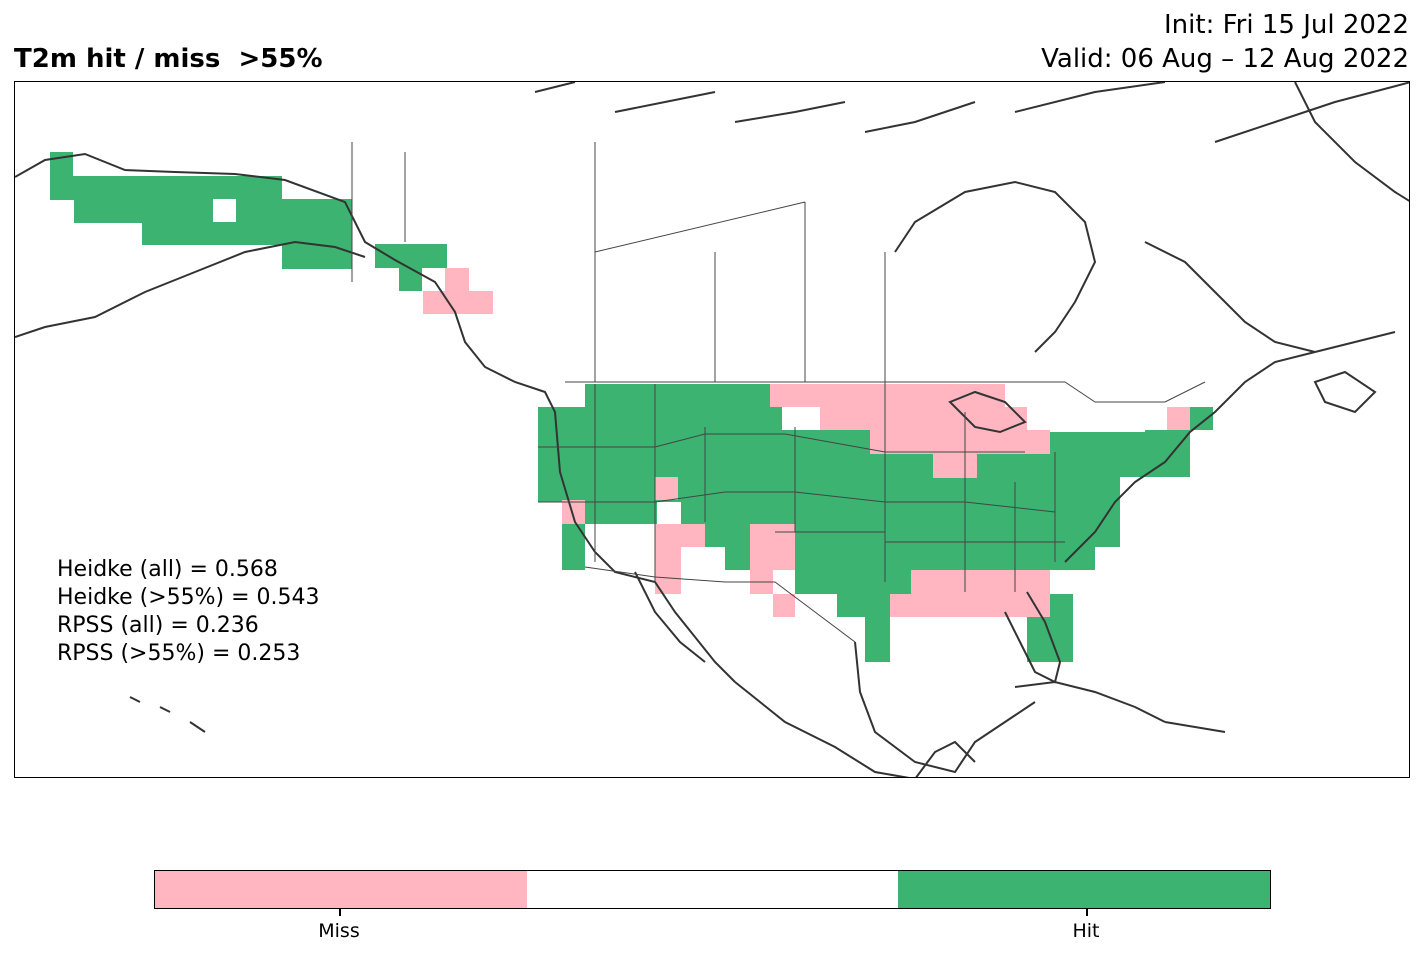  What do you see at coordinates (167, 714) in the screenshot?
I see `coast-hawaii` at bounding box center [167, 714].